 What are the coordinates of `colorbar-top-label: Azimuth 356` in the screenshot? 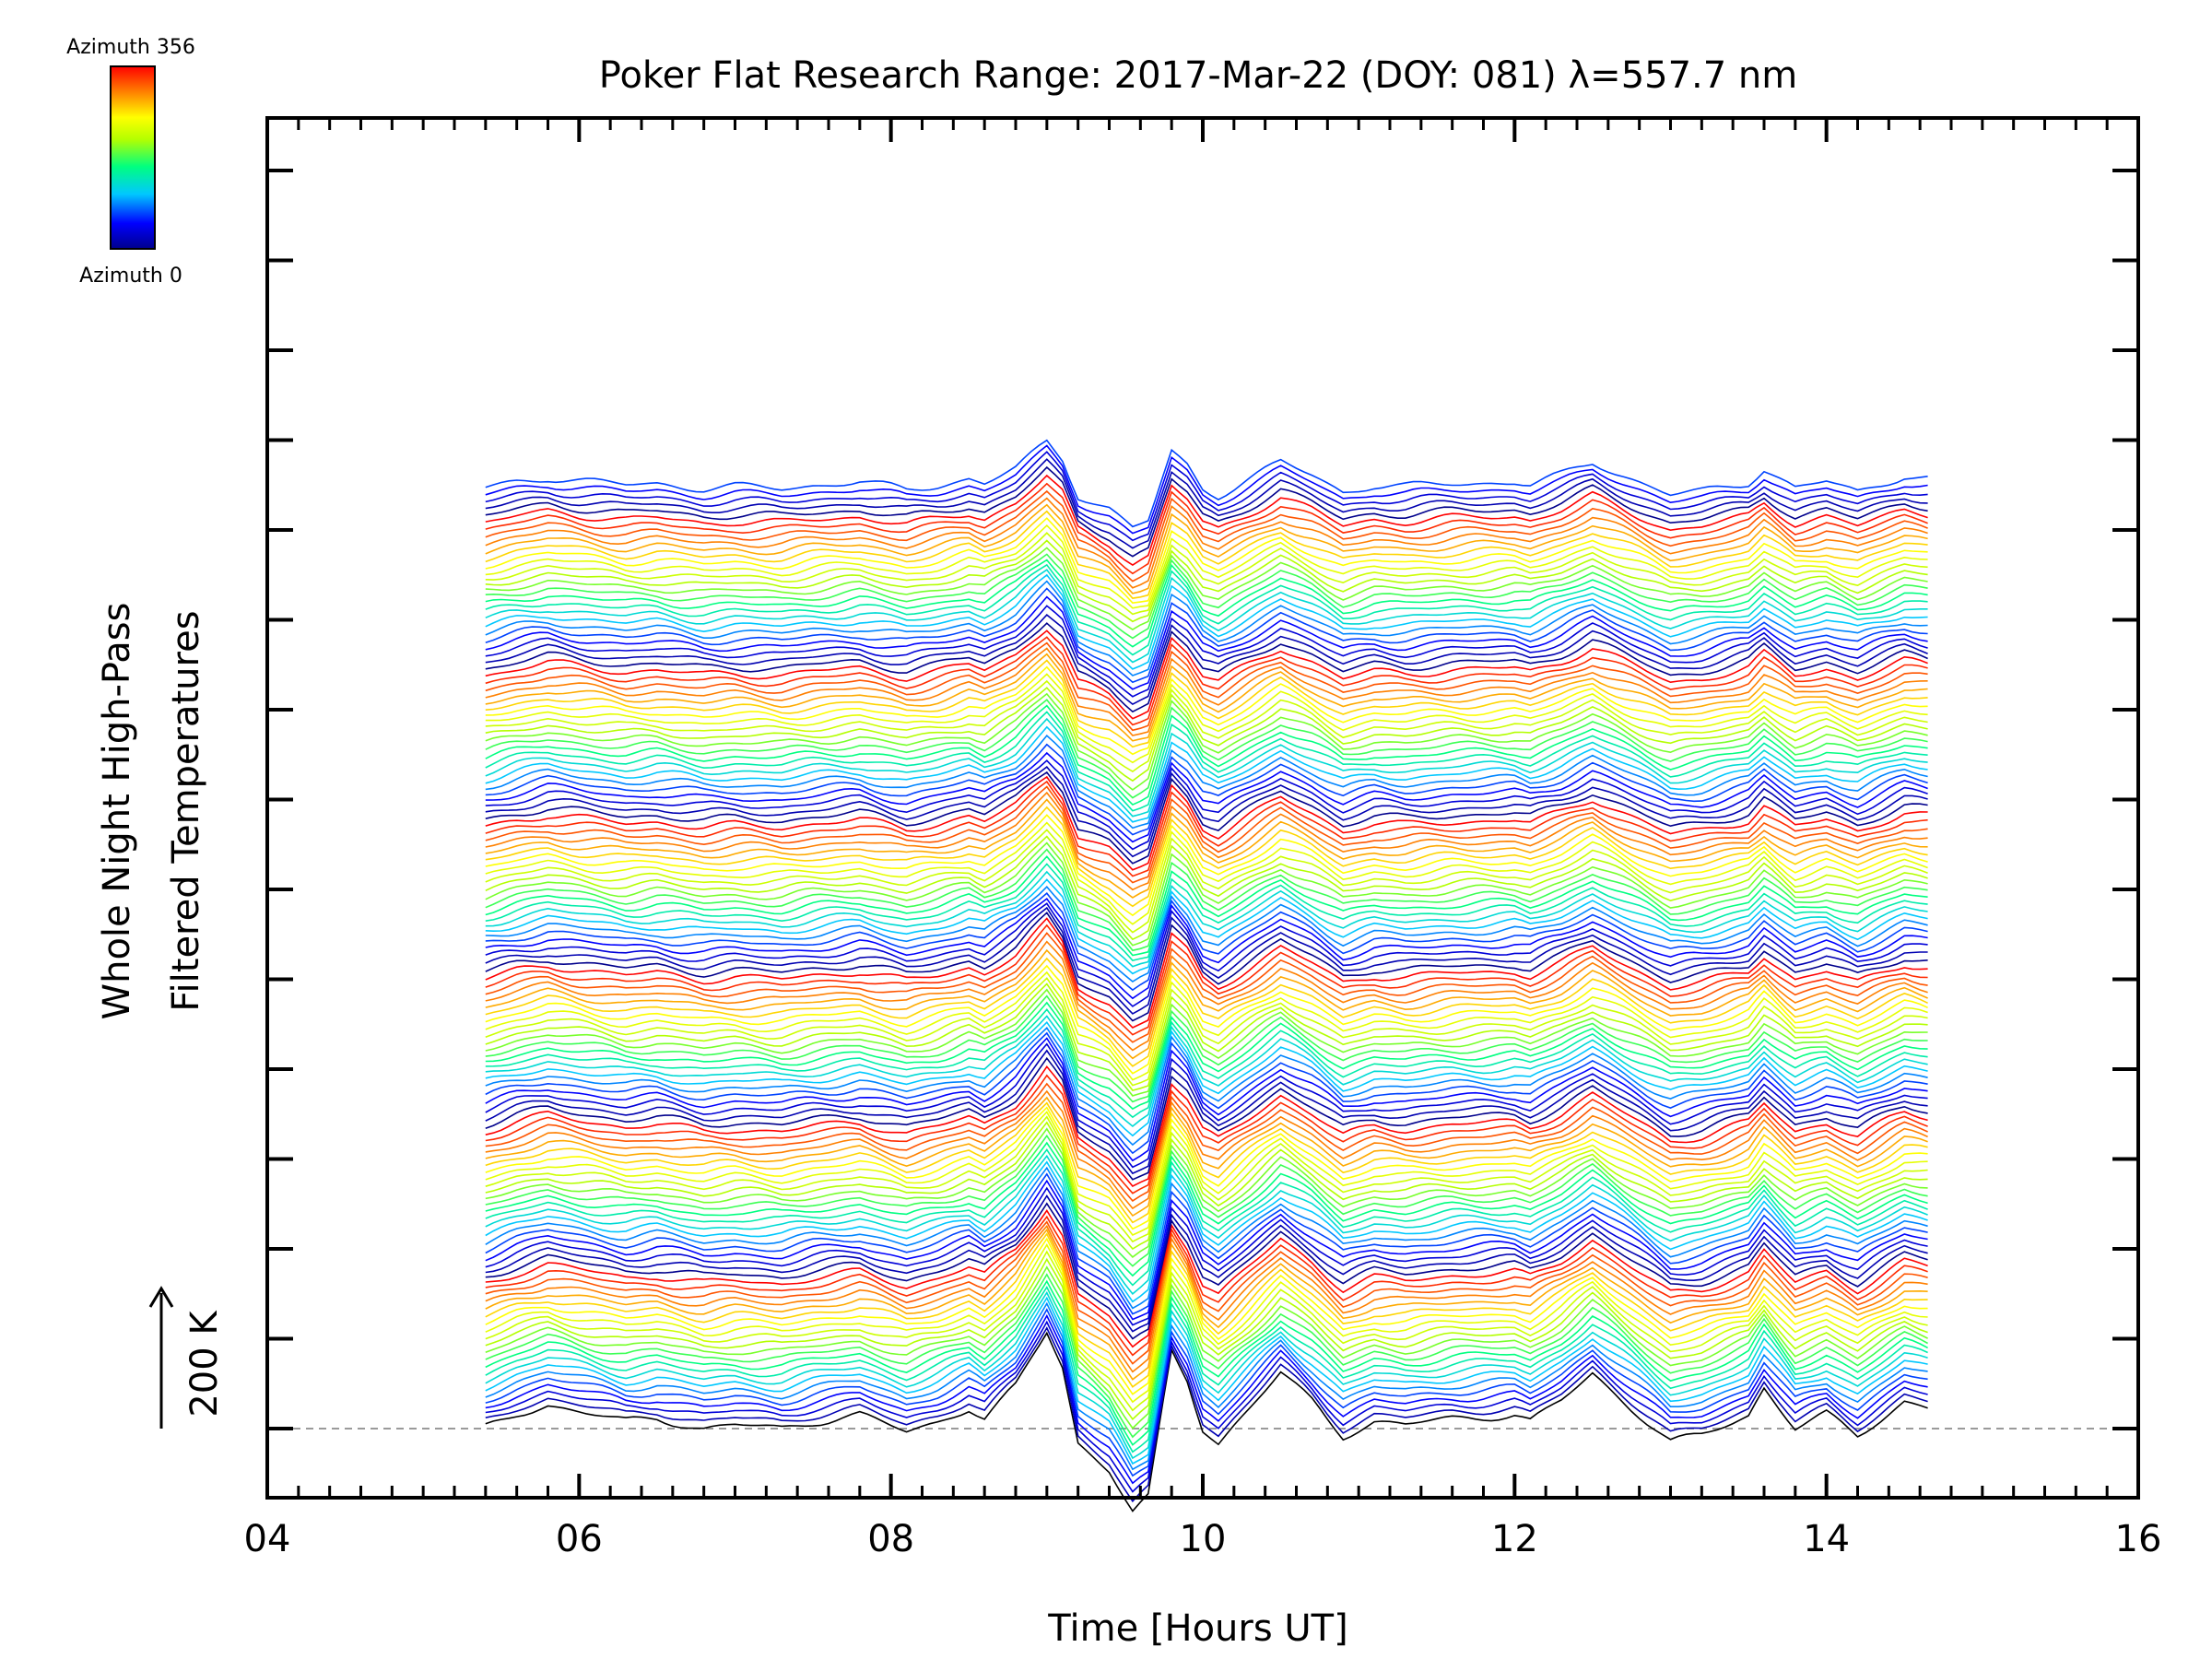 It's located at (130, 47).